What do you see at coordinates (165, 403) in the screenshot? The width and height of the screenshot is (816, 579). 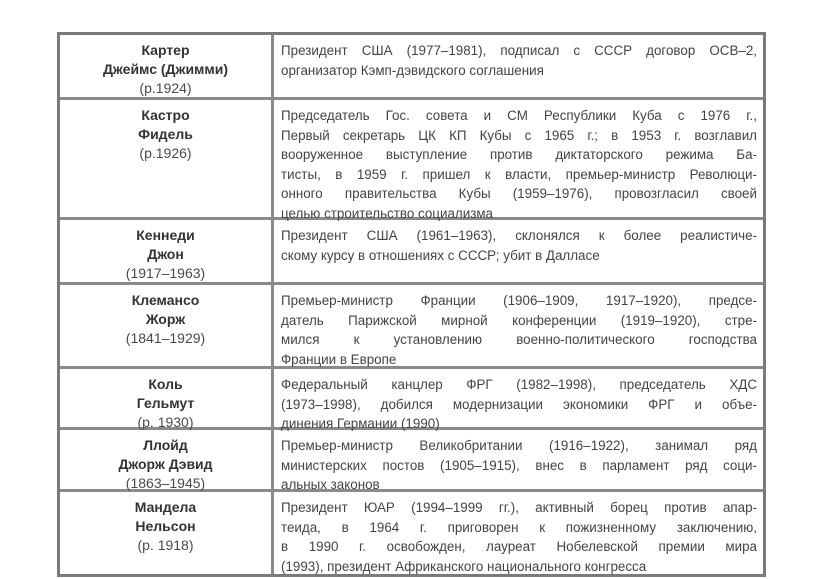 I see `person-name: Гельмут` at bounding box center [165, 403].